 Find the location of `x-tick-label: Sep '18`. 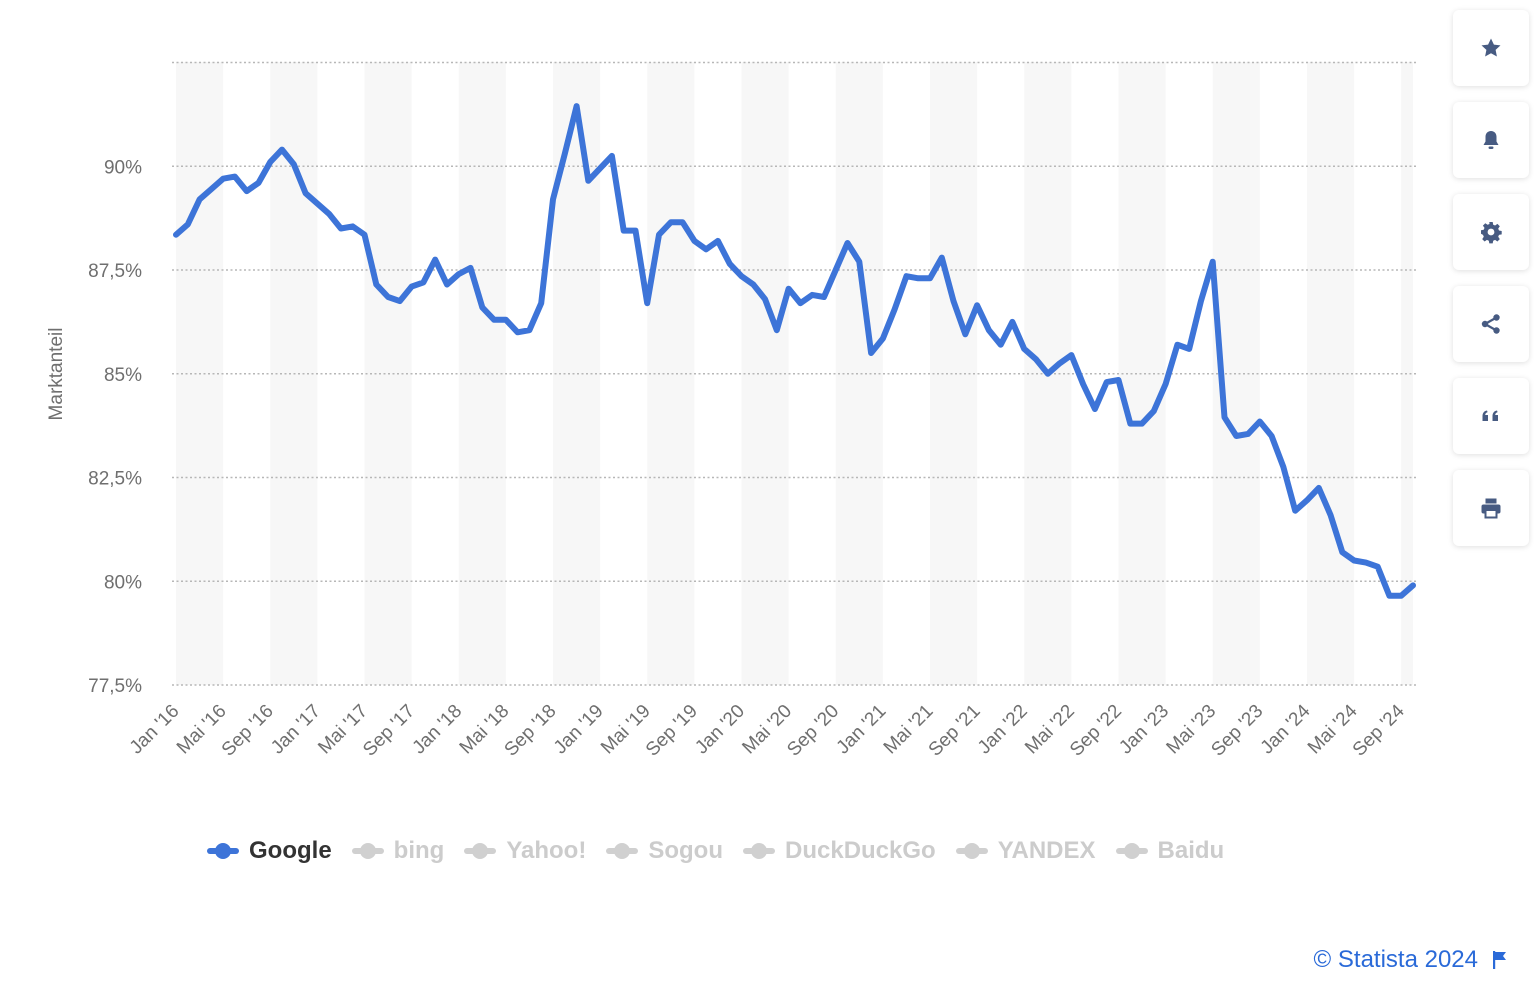

x-tick-label: Sep '18 is located at coordinates (531, 731).